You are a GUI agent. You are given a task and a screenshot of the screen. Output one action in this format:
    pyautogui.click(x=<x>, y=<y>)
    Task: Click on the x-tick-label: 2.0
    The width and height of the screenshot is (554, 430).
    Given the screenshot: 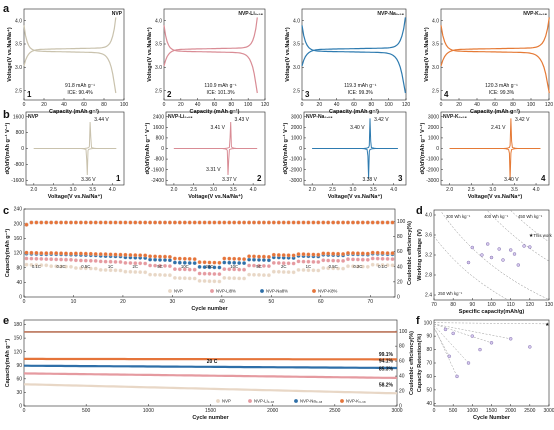 What is the action you would take?
    pyautogui.click(x=33, y=190)
    